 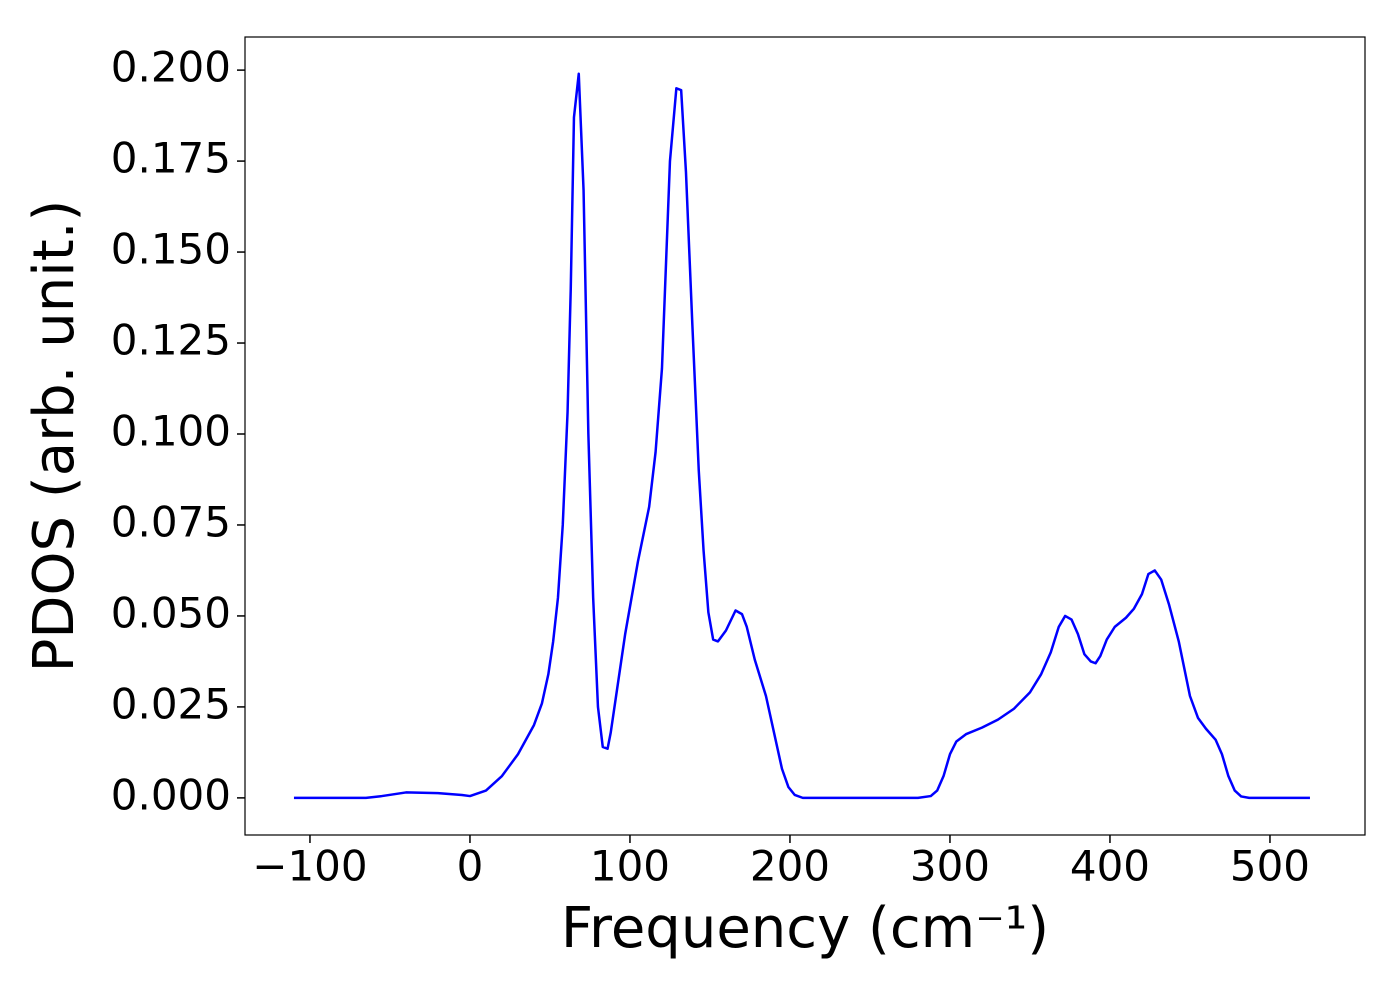 What do you see at coordinates (470, 866) in the screenshot?
I see `x-tick-label: 0` at bounding box center [470, 866].